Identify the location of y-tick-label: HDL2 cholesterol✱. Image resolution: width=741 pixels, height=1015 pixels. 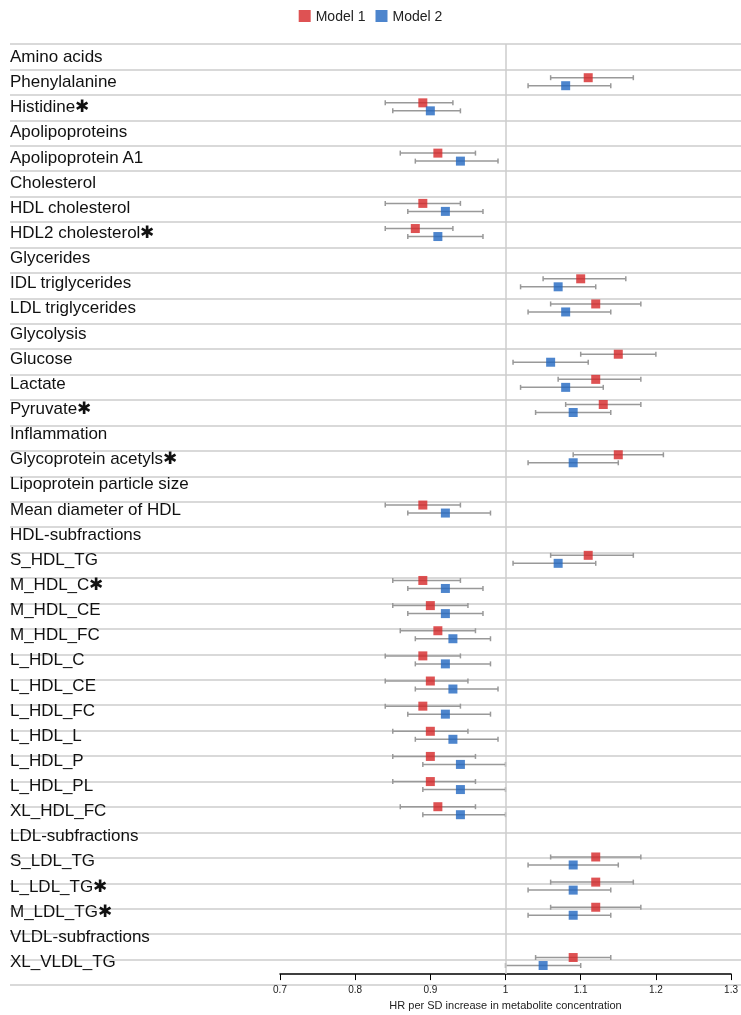
(82, 233).